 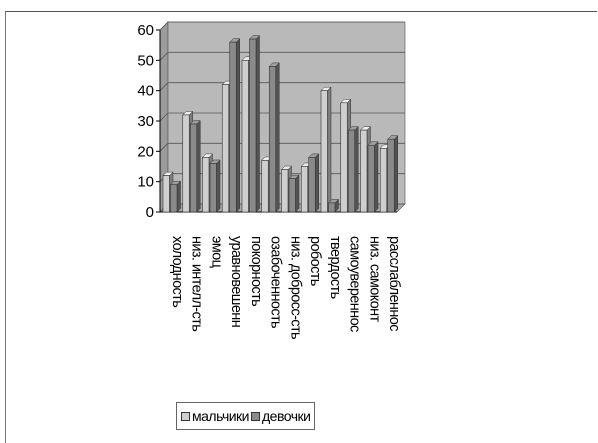 What do you see at coordinates (150, 212) in the screenshot?
I see `y-tick-label: 0` at bounding box center [150, 212].